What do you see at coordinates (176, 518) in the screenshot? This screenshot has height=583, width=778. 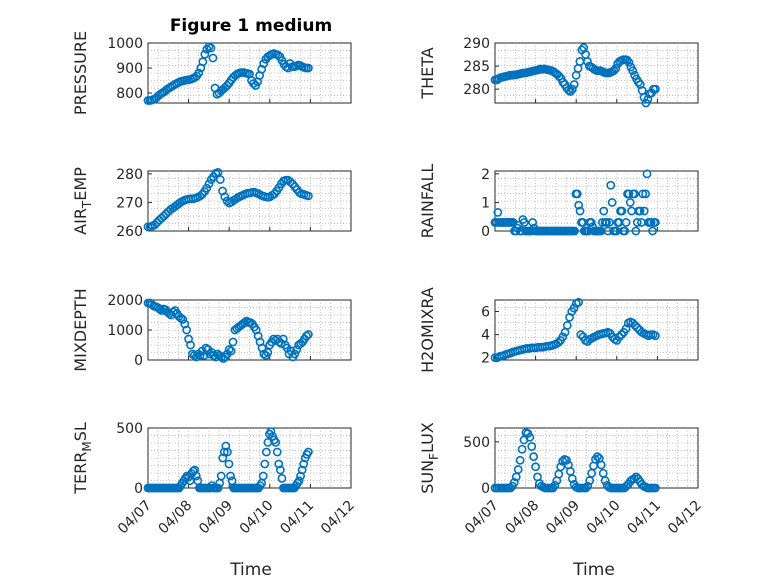 I see `x-tick-label: 04/08` at bounding box center [176, 518].